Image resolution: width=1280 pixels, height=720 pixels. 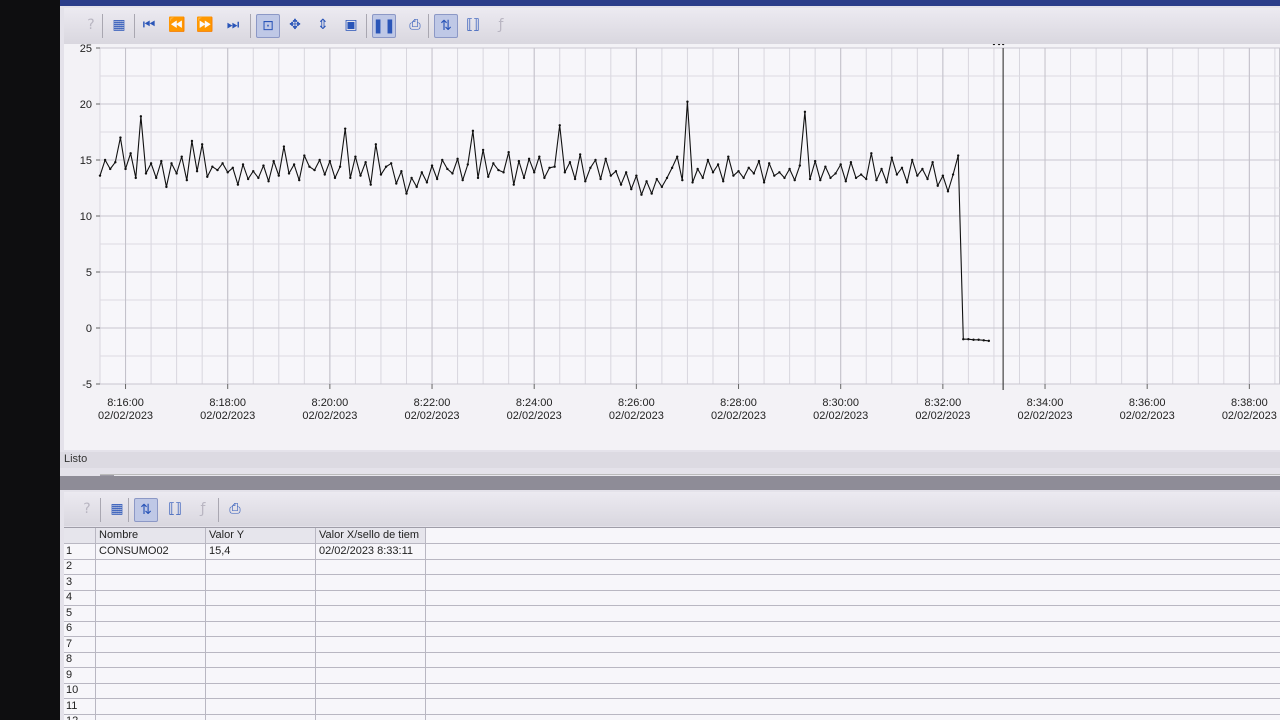 I want to click on scale-icon: ⇕, so click(x=323, y=25).